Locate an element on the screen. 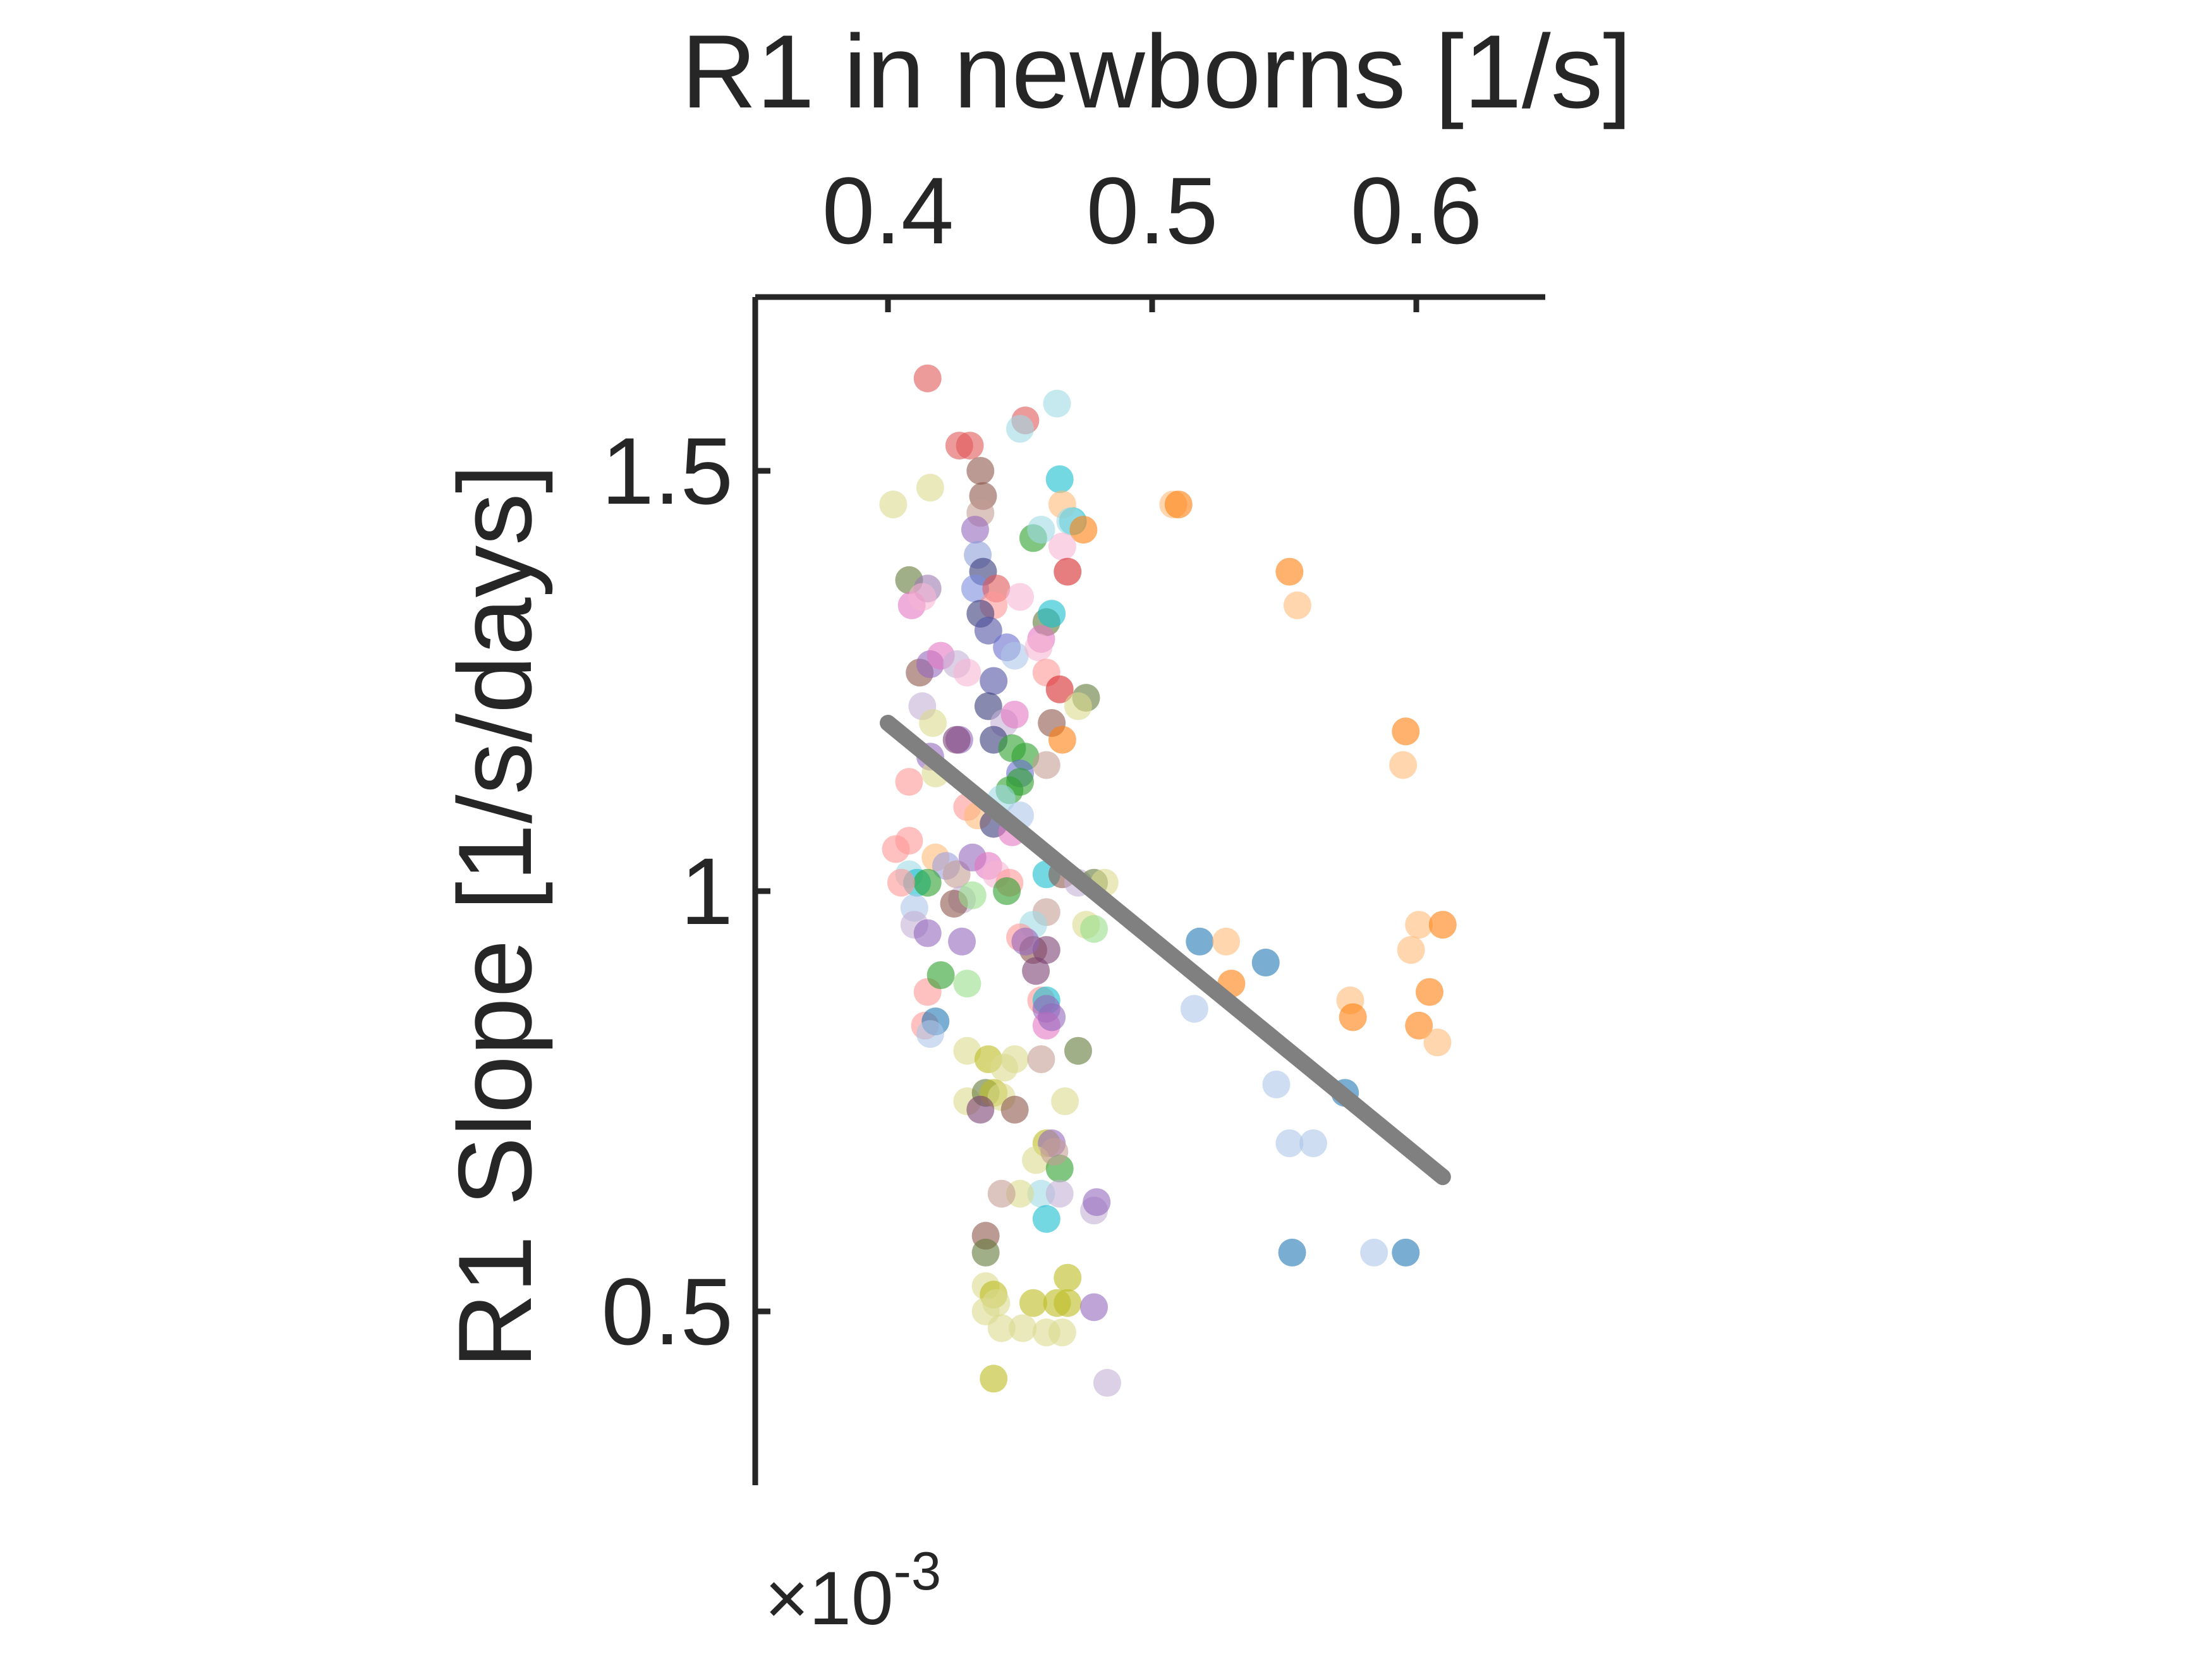 This screenshot has width=2212, height=1659. x-axis-title: R1 in newborns [1/s] is located at coordinates (1156, 71).